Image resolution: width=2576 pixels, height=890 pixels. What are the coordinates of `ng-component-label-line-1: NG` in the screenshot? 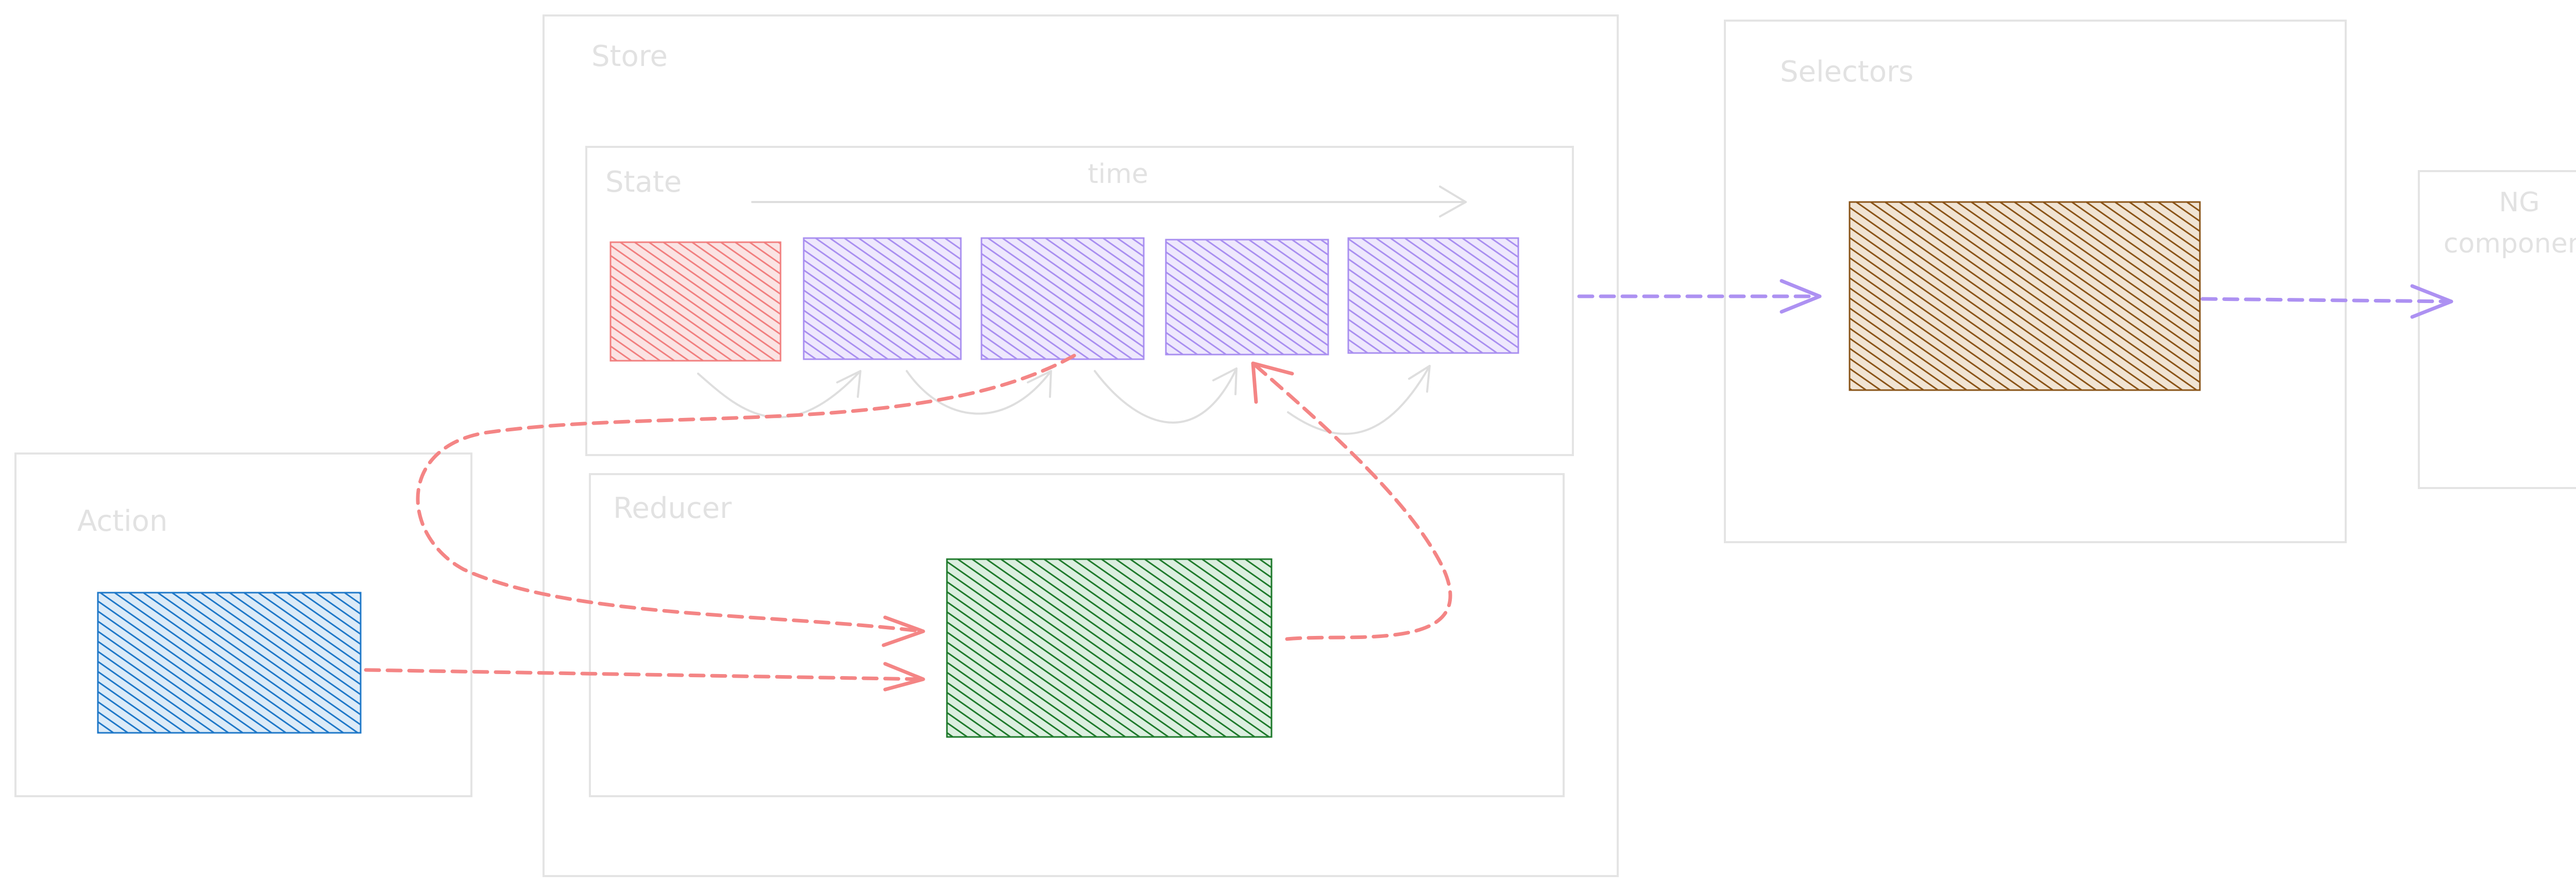 It's located at (2519, 202).